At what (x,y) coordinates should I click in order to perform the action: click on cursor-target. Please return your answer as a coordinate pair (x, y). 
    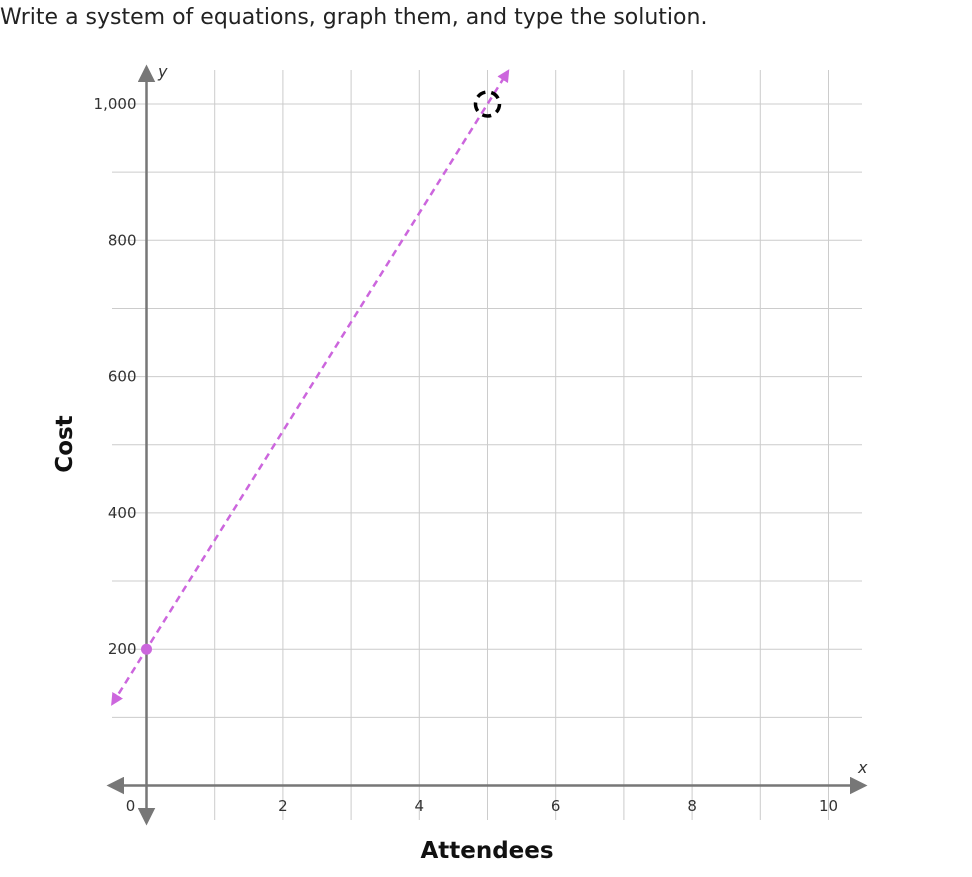
    Looking at the image, I should click on (487, 104).